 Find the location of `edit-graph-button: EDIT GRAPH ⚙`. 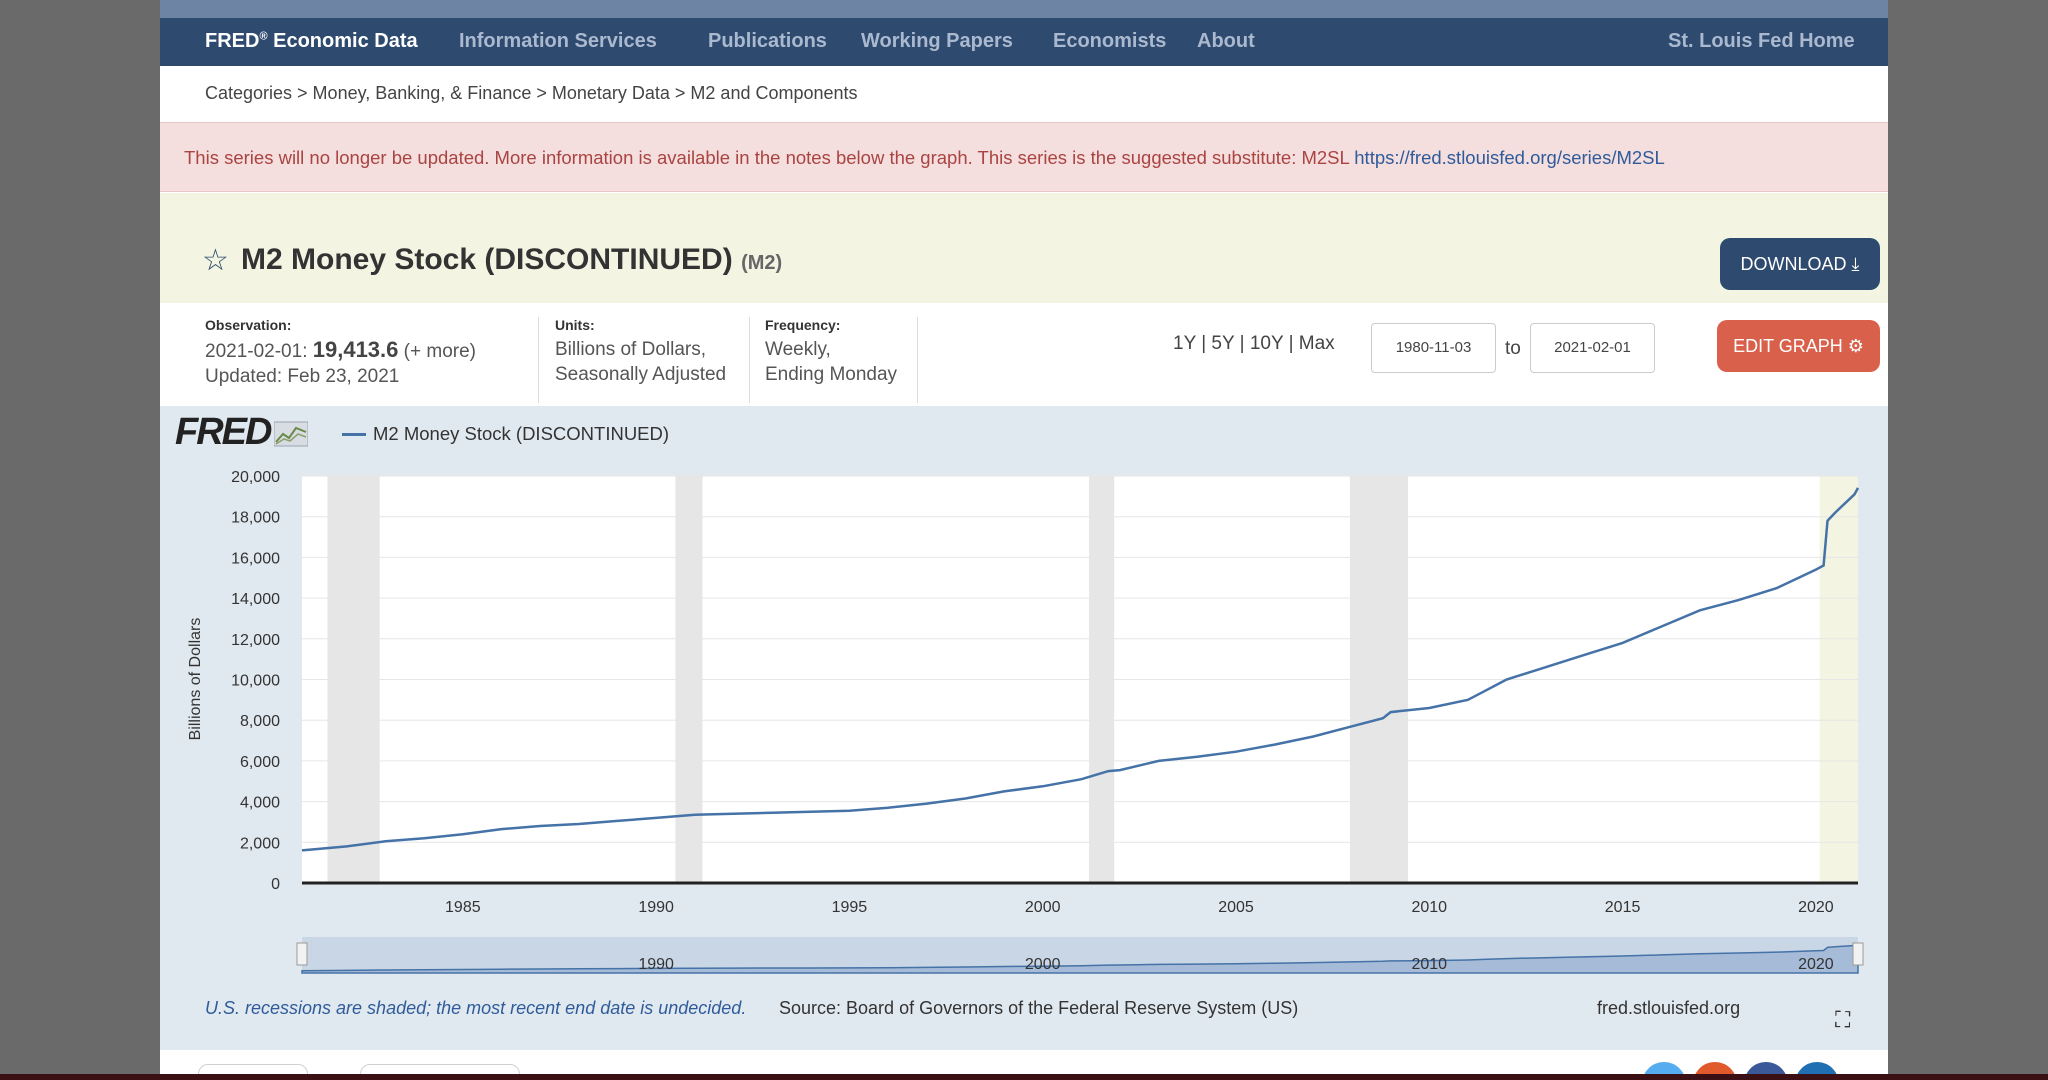

edit-graph-button: EDIT GRAPH ⚙ is located at coordinates (1798, 346).